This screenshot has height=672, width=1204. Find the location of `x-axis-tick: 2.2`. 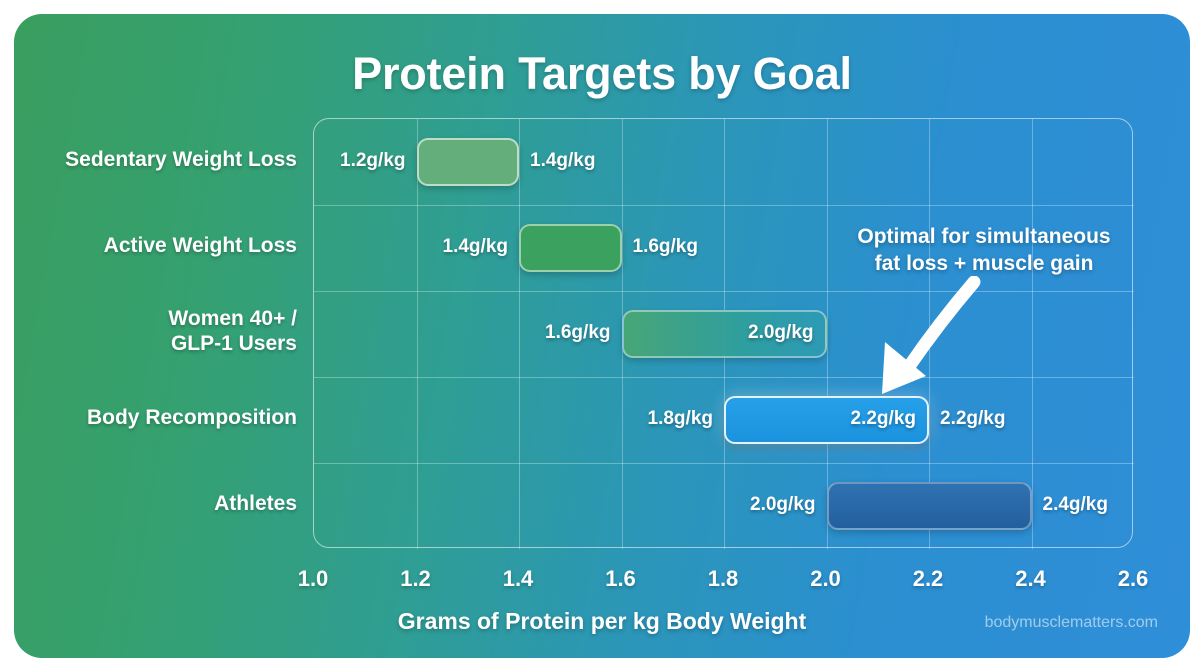

x-axis-tick: 2.2 is located at coordinates (928, 578).